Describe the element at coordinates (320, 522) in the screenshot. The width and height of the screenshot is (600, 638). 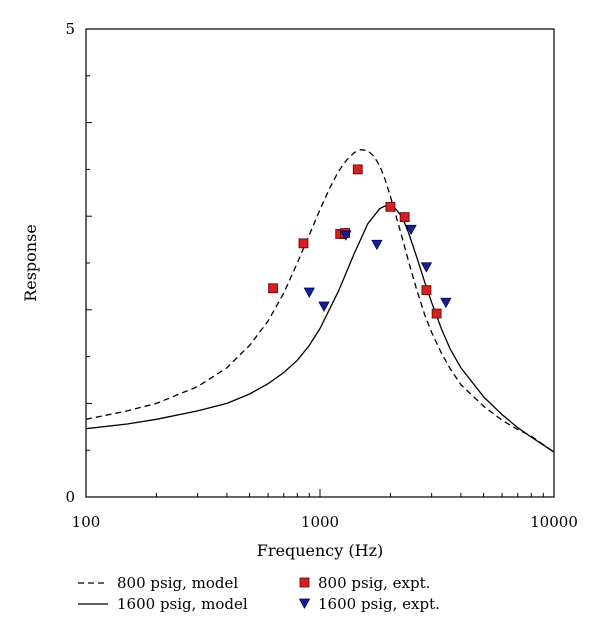
I see `x-tick-label: 1000` at that location.